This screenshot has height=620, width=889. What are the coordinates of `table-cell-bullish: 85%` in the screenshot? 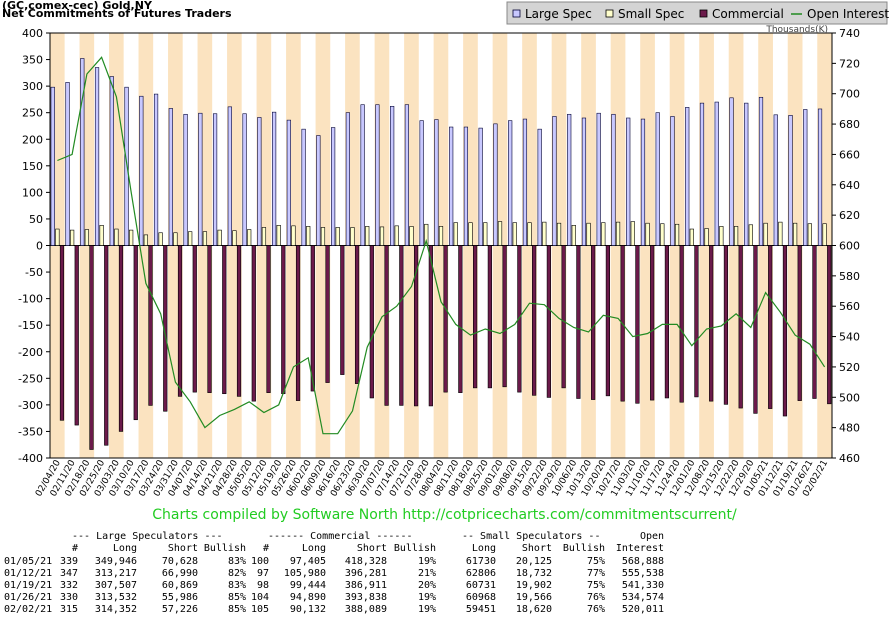 It's located at (236, 597).